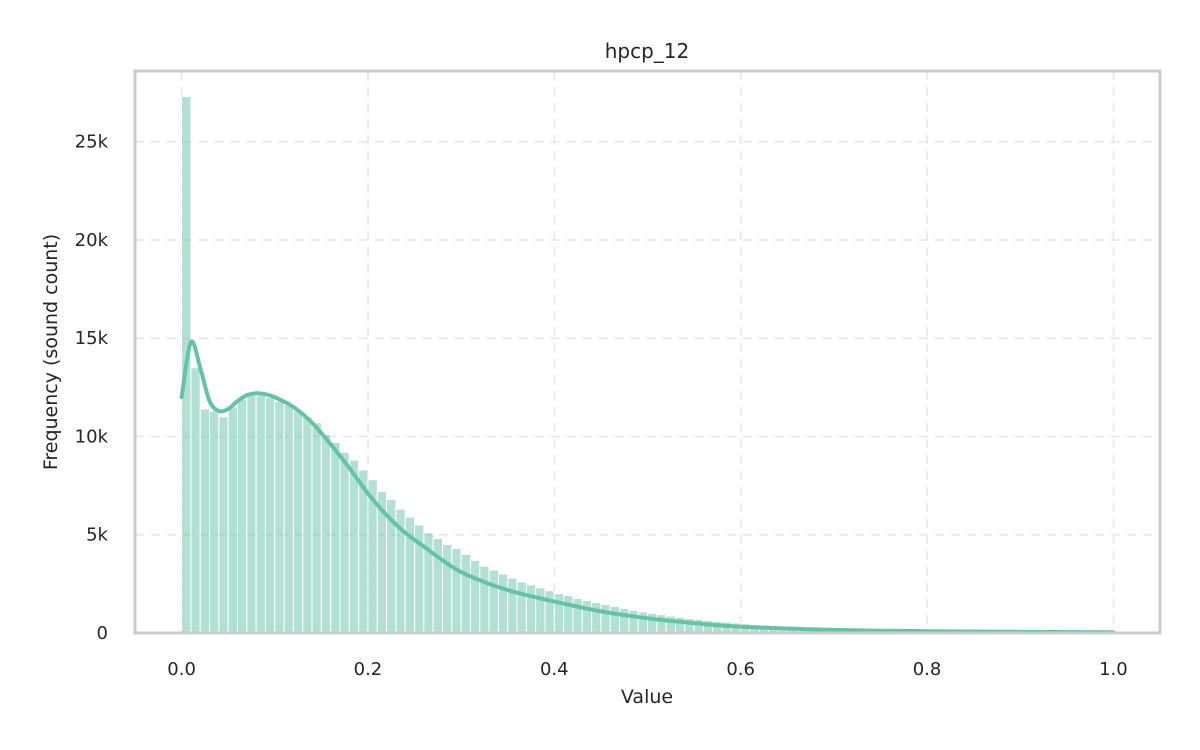  Describe the element at coordinates (92, 338) in the screenshot. I see `y-tick-label-3: 15k` at that location.